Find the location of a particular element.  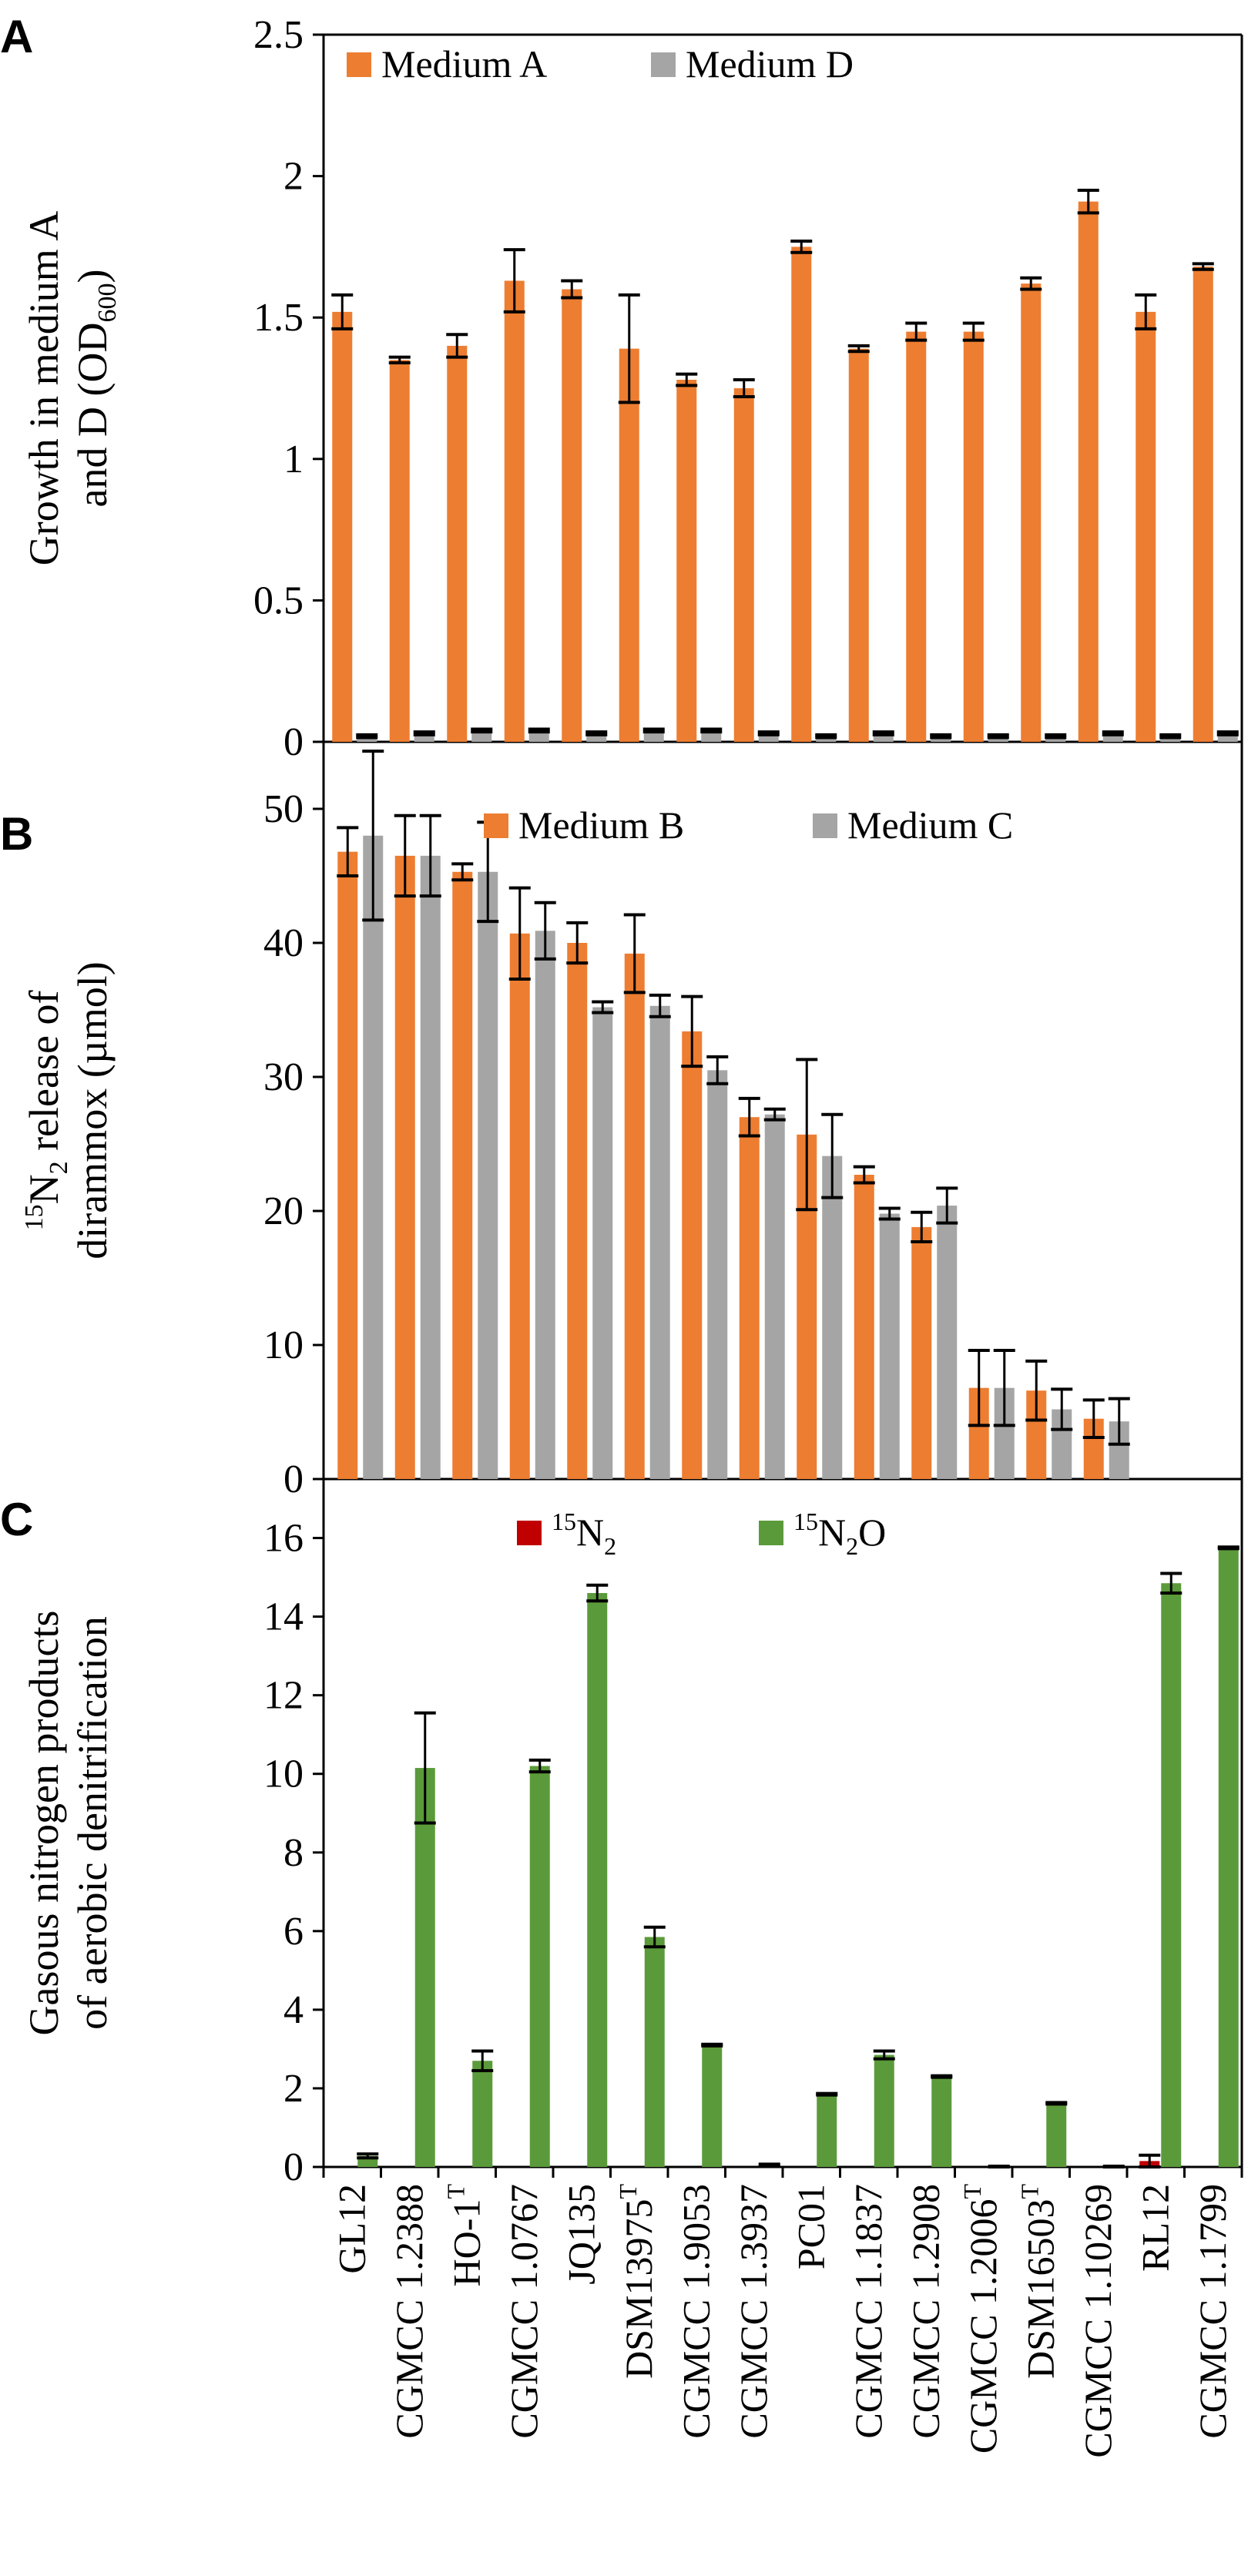

legend-label-B-1: Medium C is located at coordinates (930, 825).